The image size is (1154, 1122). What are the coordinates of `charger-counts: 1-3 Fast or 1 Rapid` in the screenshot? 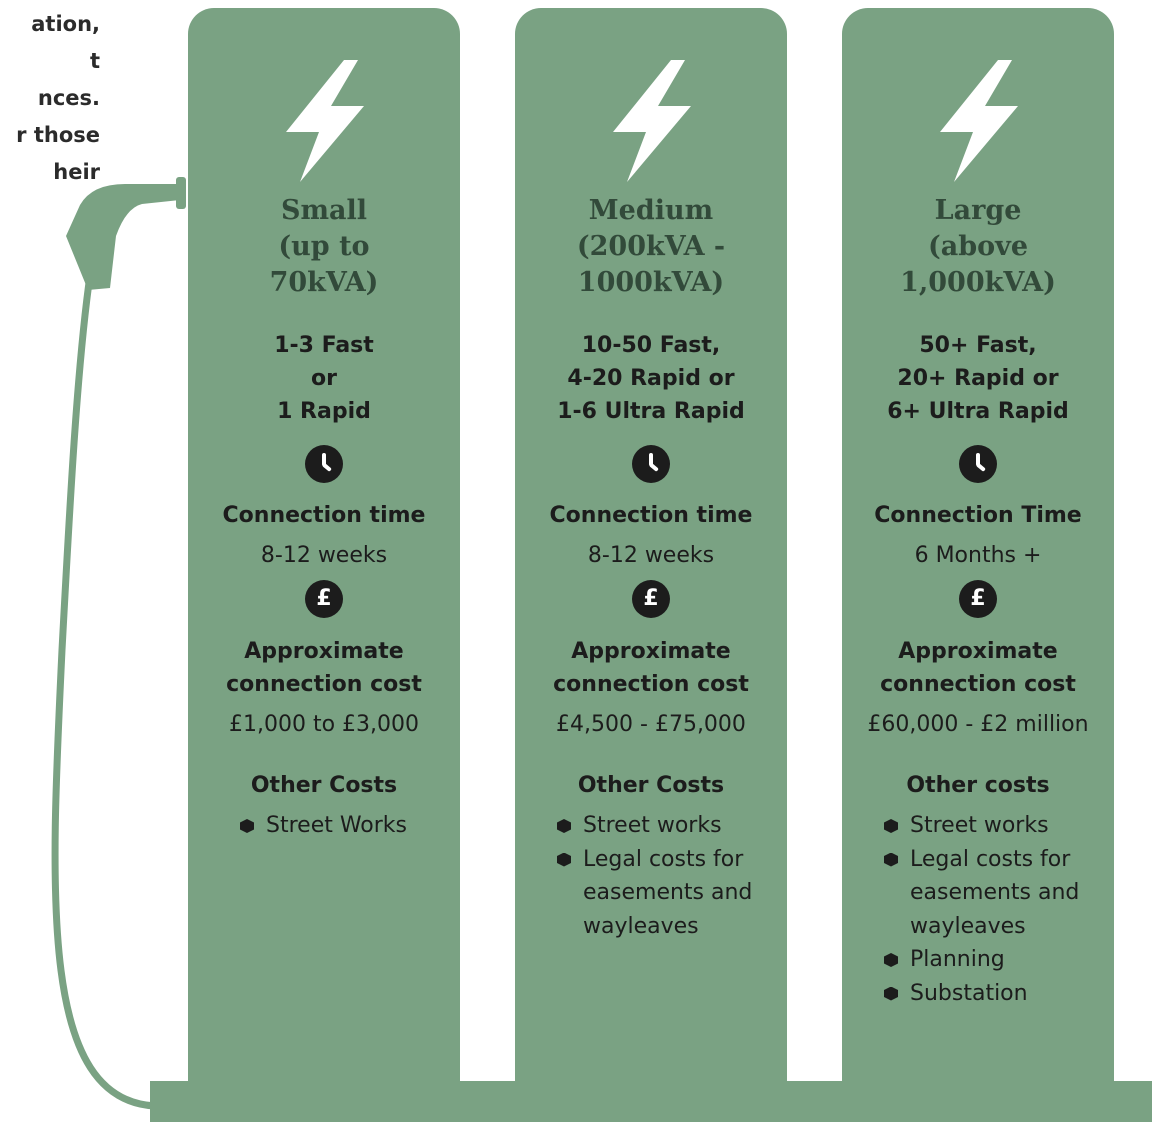 It's located at (324, 378).